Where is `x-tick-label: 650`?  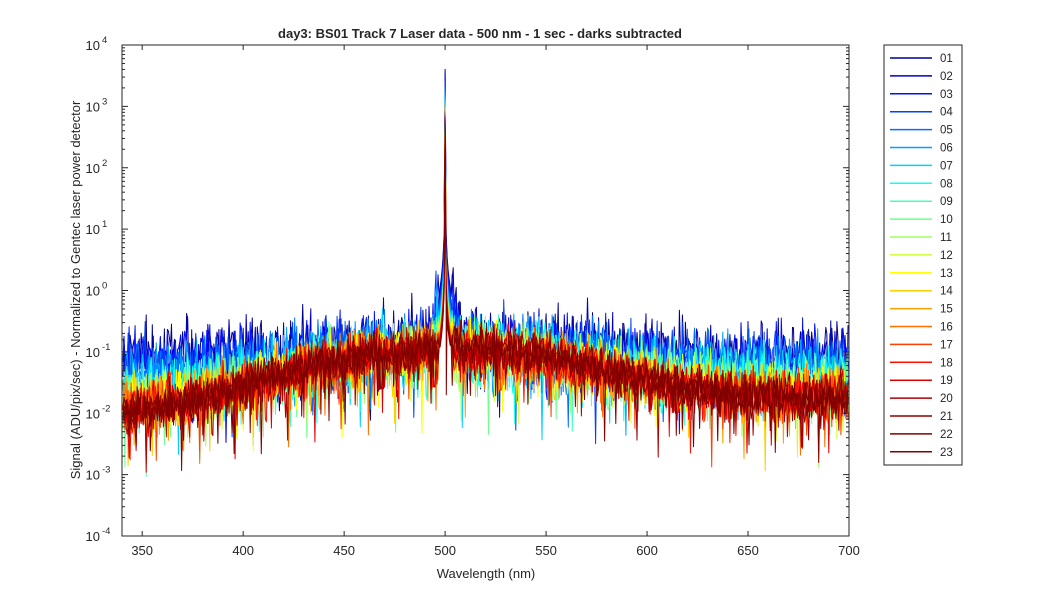 x-tick-label: 650 is located at coordinates (748, 550).